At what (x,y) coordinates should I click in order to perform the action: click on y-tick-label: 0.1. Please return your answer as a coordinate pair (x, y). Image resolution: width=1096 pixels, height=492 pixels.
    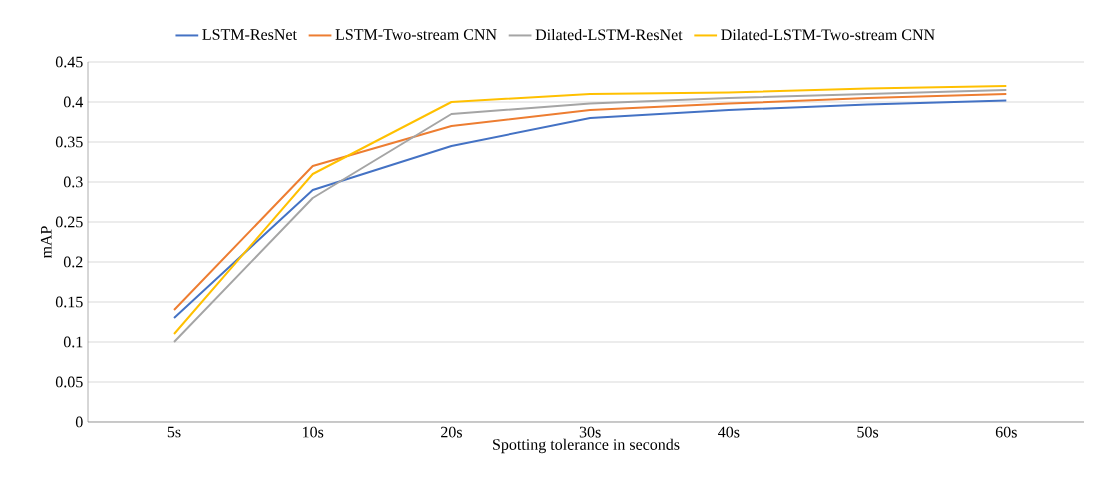
    Looking at the image, I should click on (73, 342).